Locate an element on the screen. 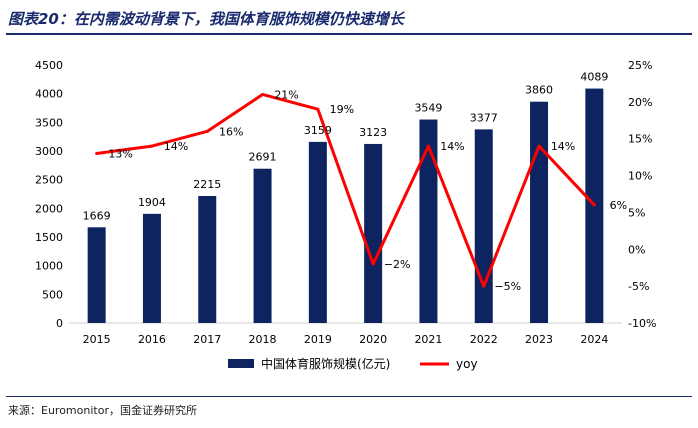 This screenshot has width=698, height=428. y-left-tick-label: 3000 is located at coordinates (49, 151).